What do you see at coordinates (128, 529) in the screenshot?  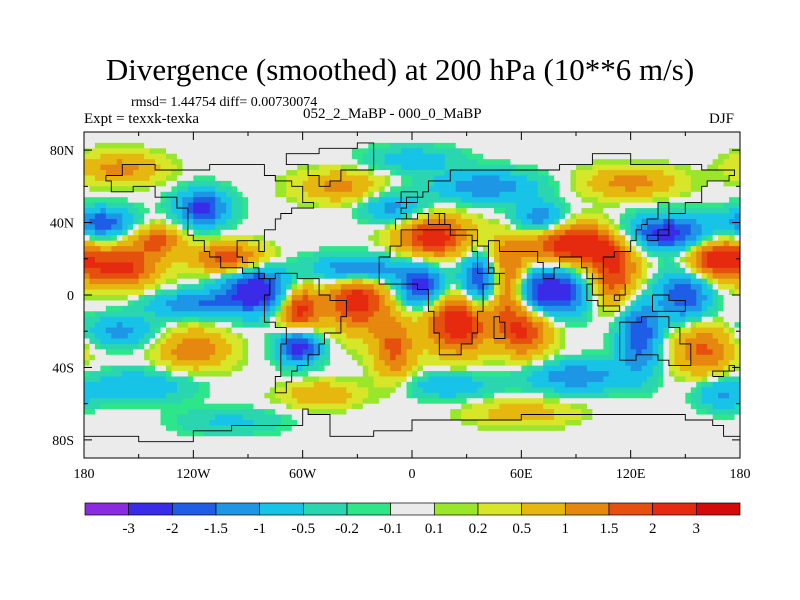 I see `colorbar-label: -3` at bounding box center [128, 529].